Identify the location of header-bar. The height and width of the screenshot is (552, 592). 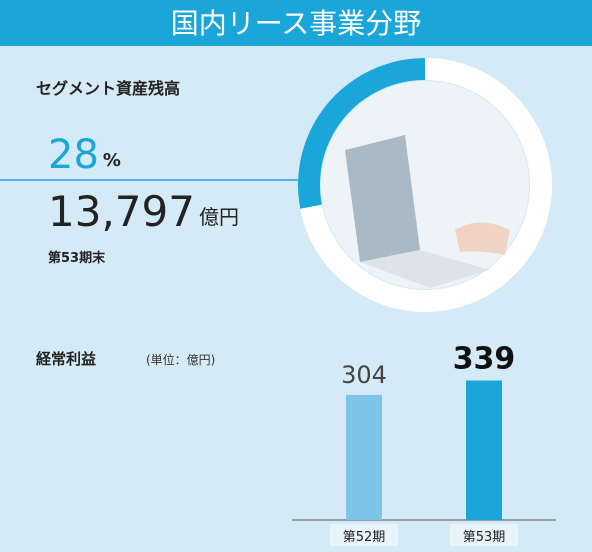
(296, 23).